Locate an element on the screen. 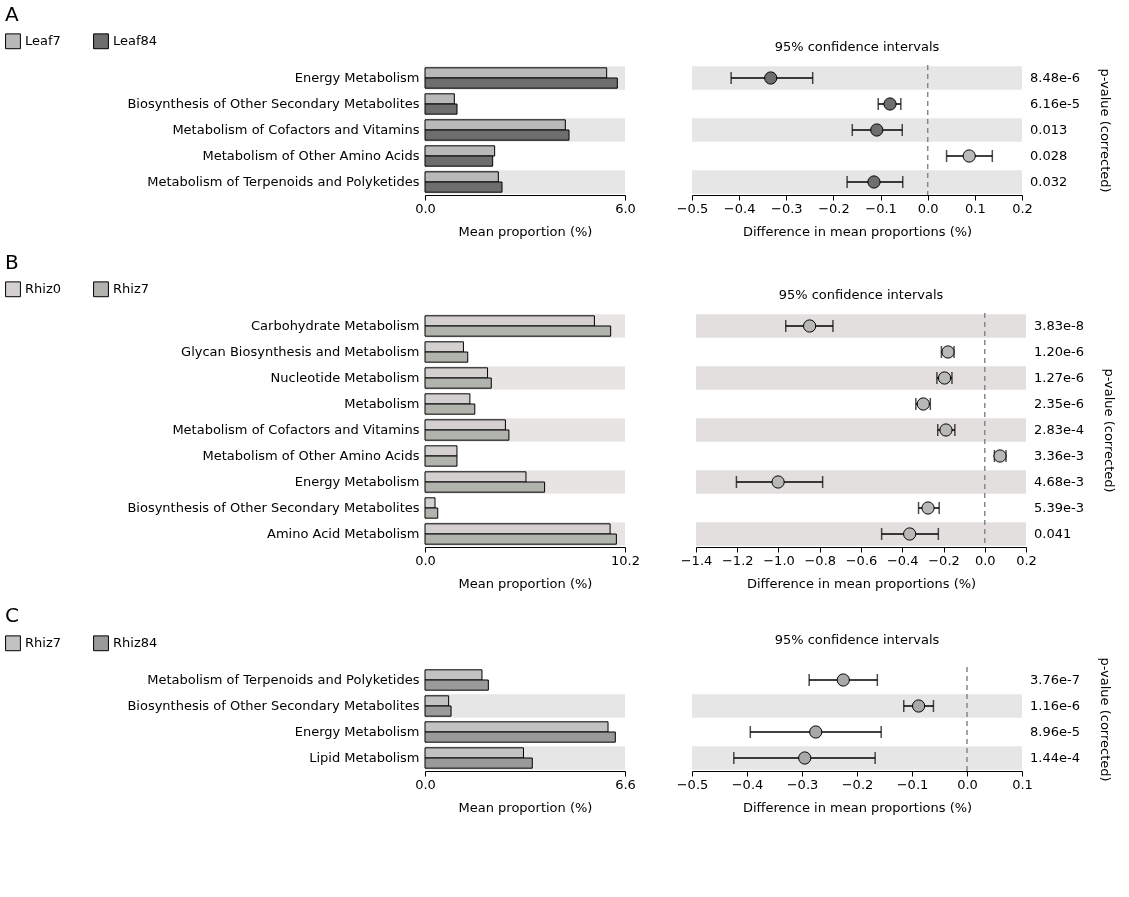 The height and width of the screenshot is (897, 1129). x-tick-label: −1.4 is located at coordinates (696, 560).